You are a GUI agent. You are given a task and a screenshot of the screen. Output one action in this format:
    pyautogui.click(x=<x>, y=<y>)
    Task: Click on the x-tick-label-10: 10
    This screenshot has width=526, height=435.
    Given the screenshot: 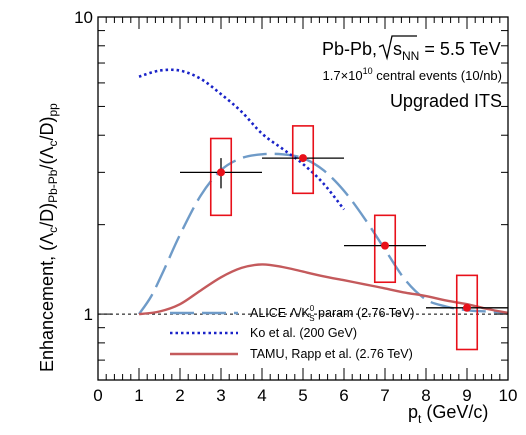 What is the action you would take?
    pyautogui.click(x=508, y=395)
    